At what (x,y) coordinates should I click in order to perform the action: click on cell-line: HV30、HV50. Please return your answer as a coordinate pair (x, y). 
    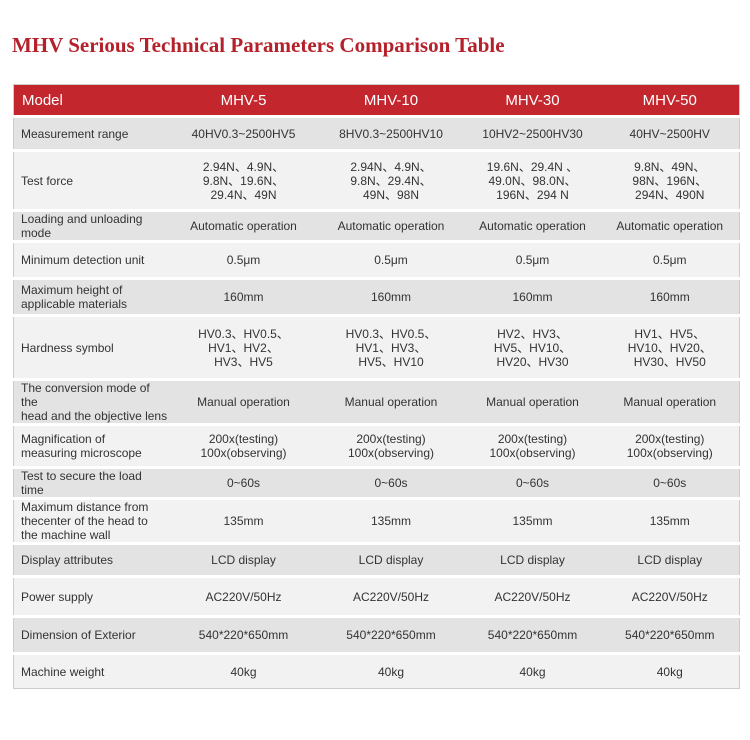
    Looking at the image, I should click on (669, 361).